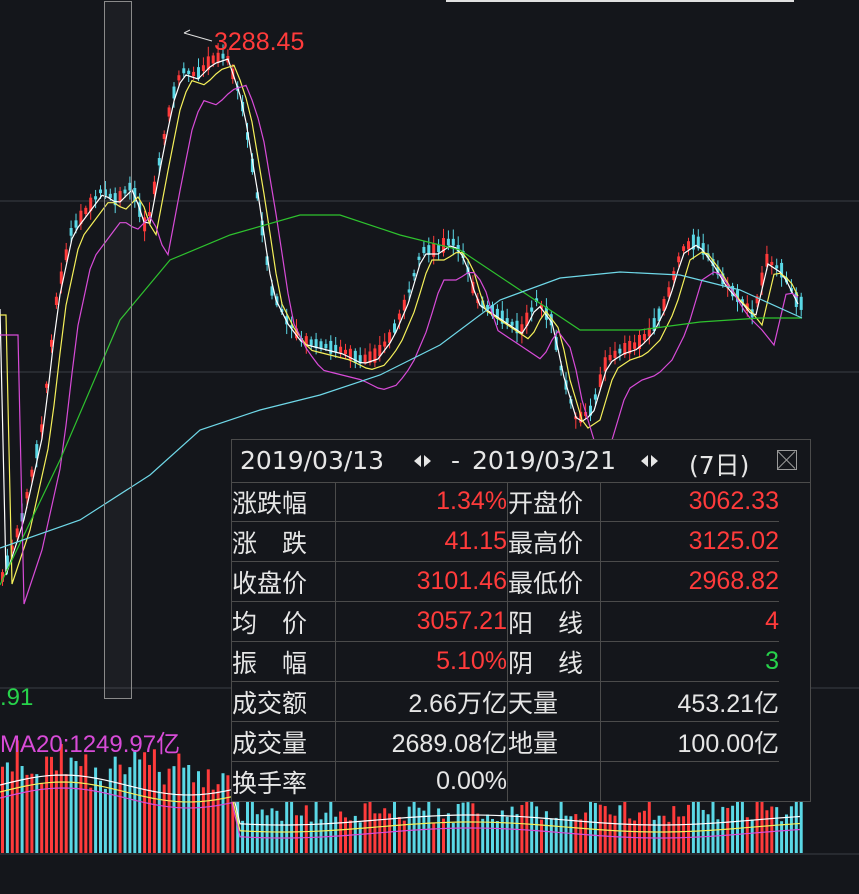  I want to click on stat-value: 1.34%, so click(421, 502).